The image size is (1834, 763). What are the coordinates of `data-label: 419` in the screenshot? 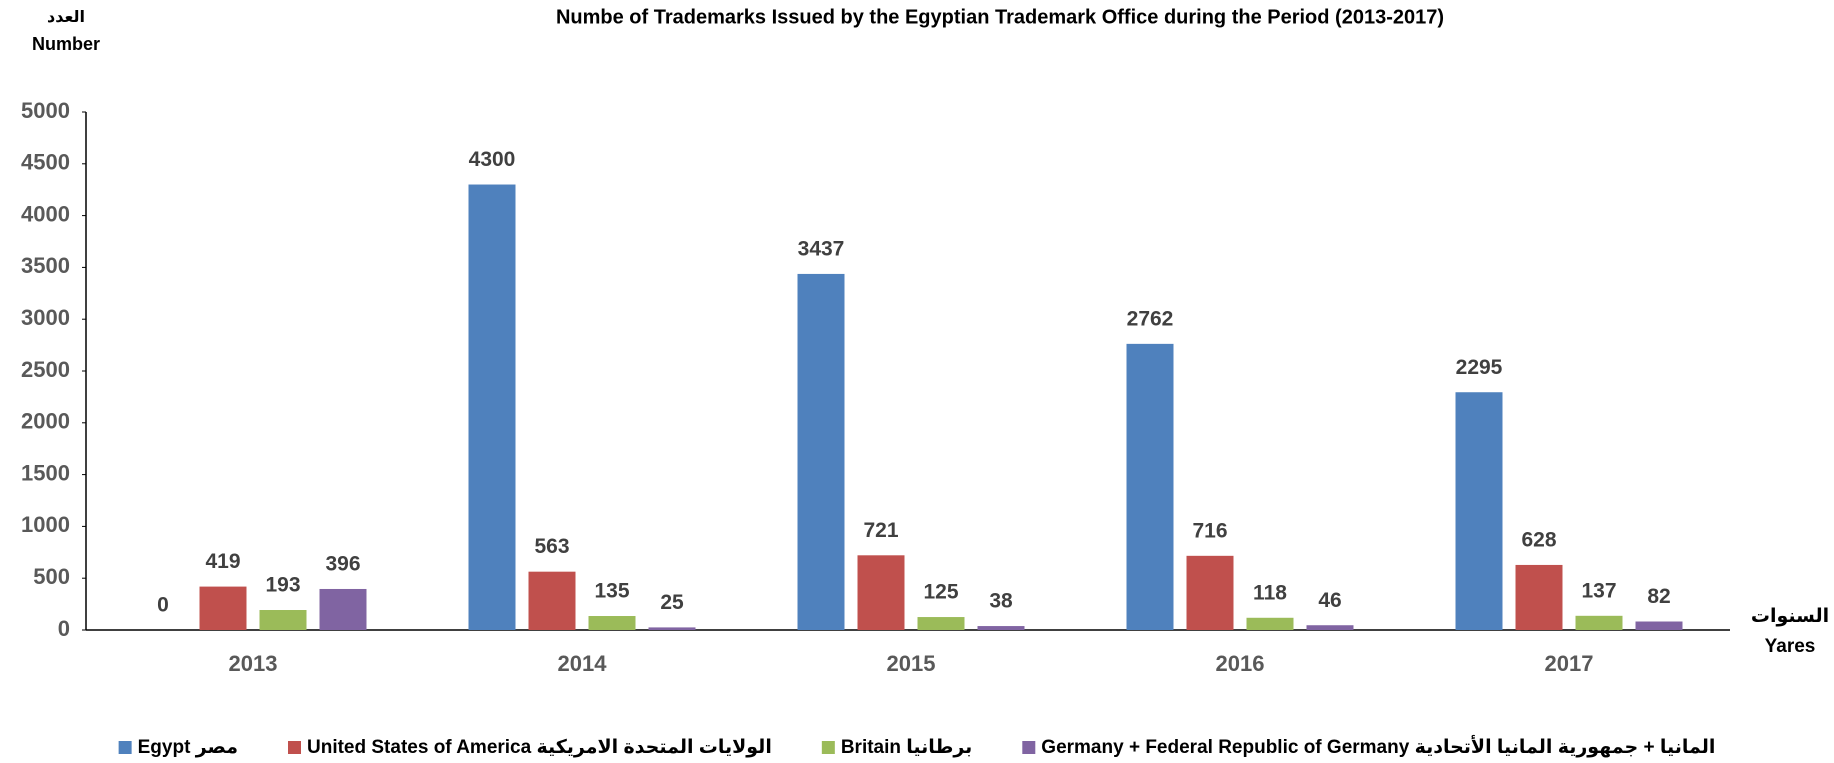 It's located at (222, 561).